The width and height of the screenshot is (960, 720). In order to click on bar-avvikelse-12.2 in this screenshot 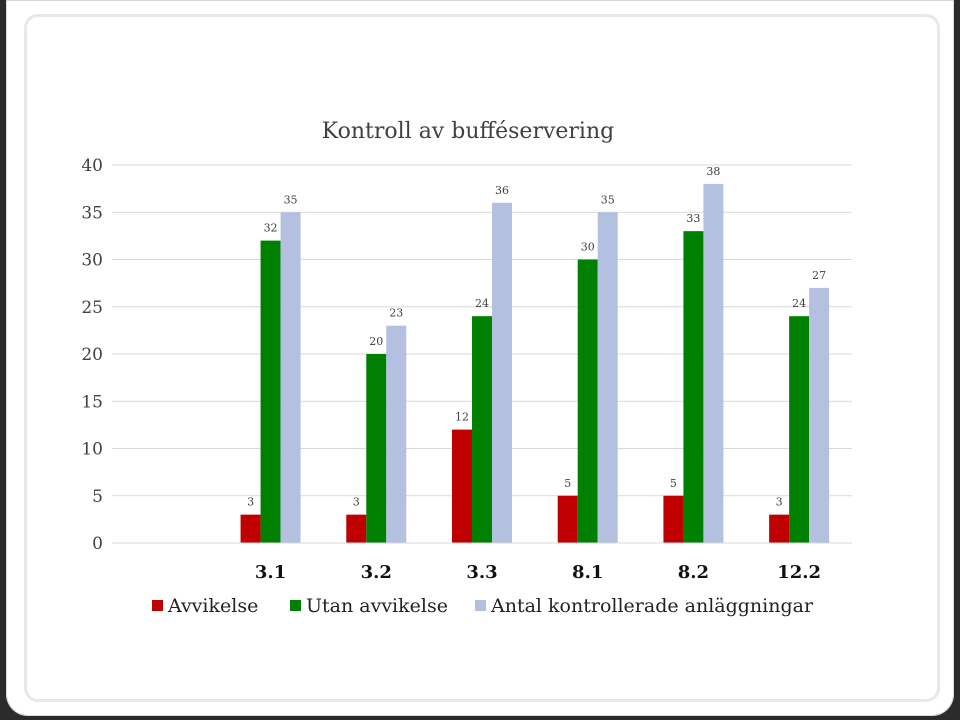, I will do `click(779, 528)`.